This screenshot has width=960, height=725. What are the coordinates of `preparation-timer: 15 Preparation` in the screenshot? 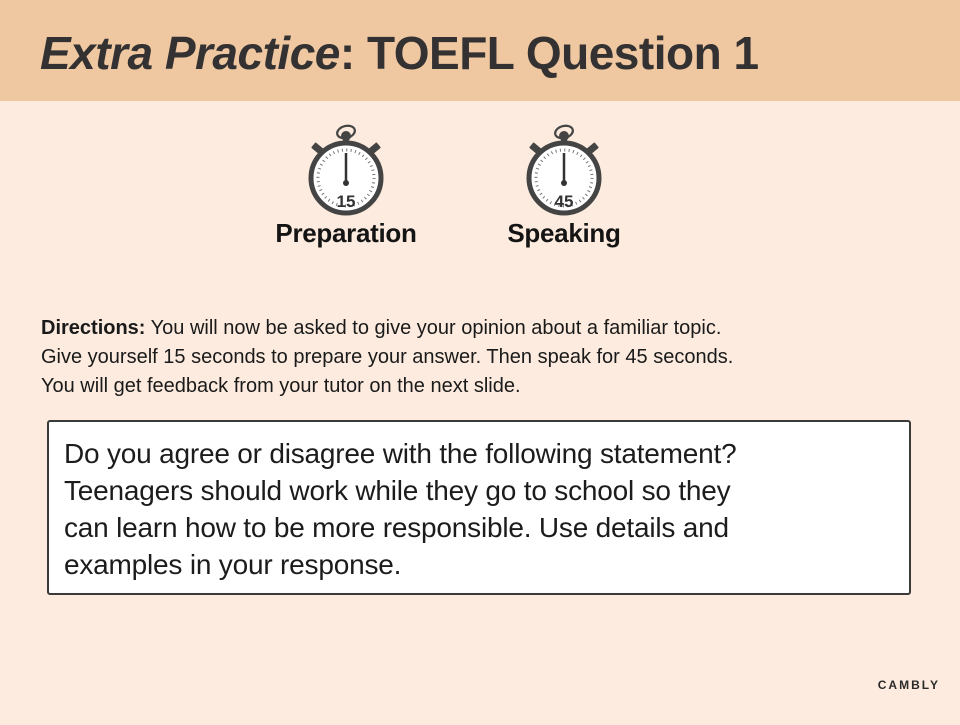 It's located at (346, 184).